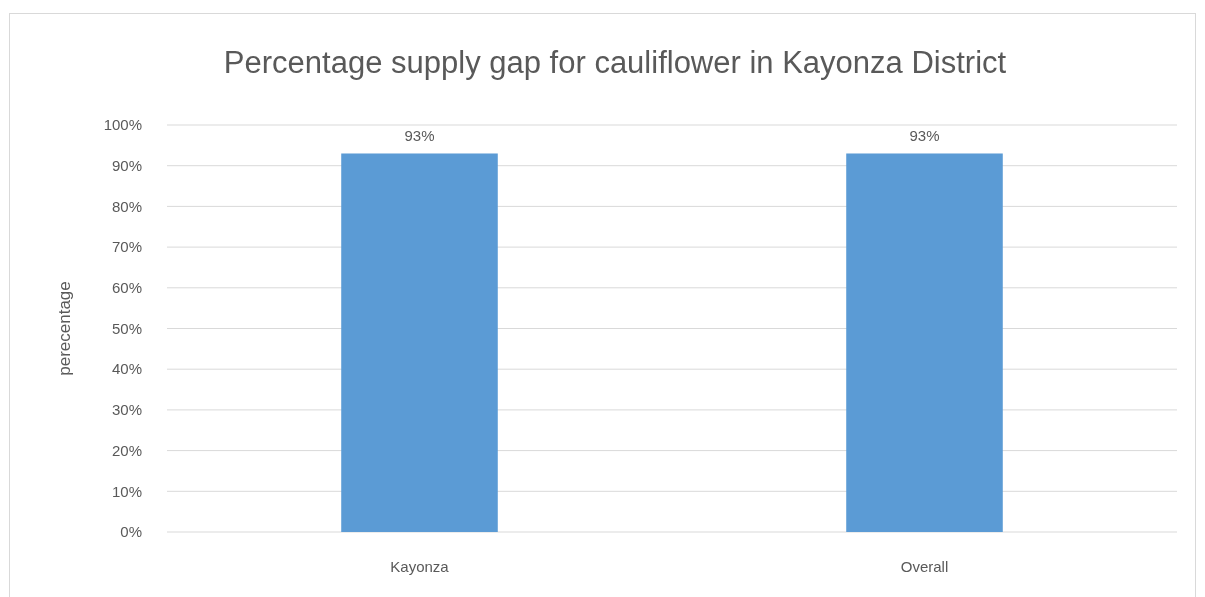 This screenshot has height=597, width=1205. What do you see at coordinates (420, 566) in the screenshot?
I see `x-tick-label: Kayonza` at bounding box center [420, 566].